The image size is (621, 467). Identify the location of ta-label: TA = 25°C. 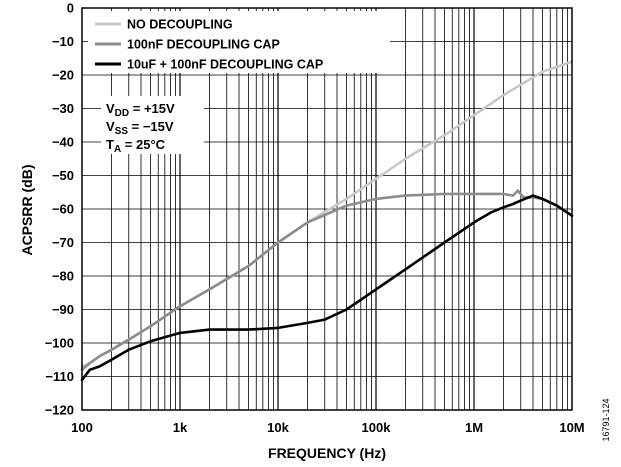
(136, 146).